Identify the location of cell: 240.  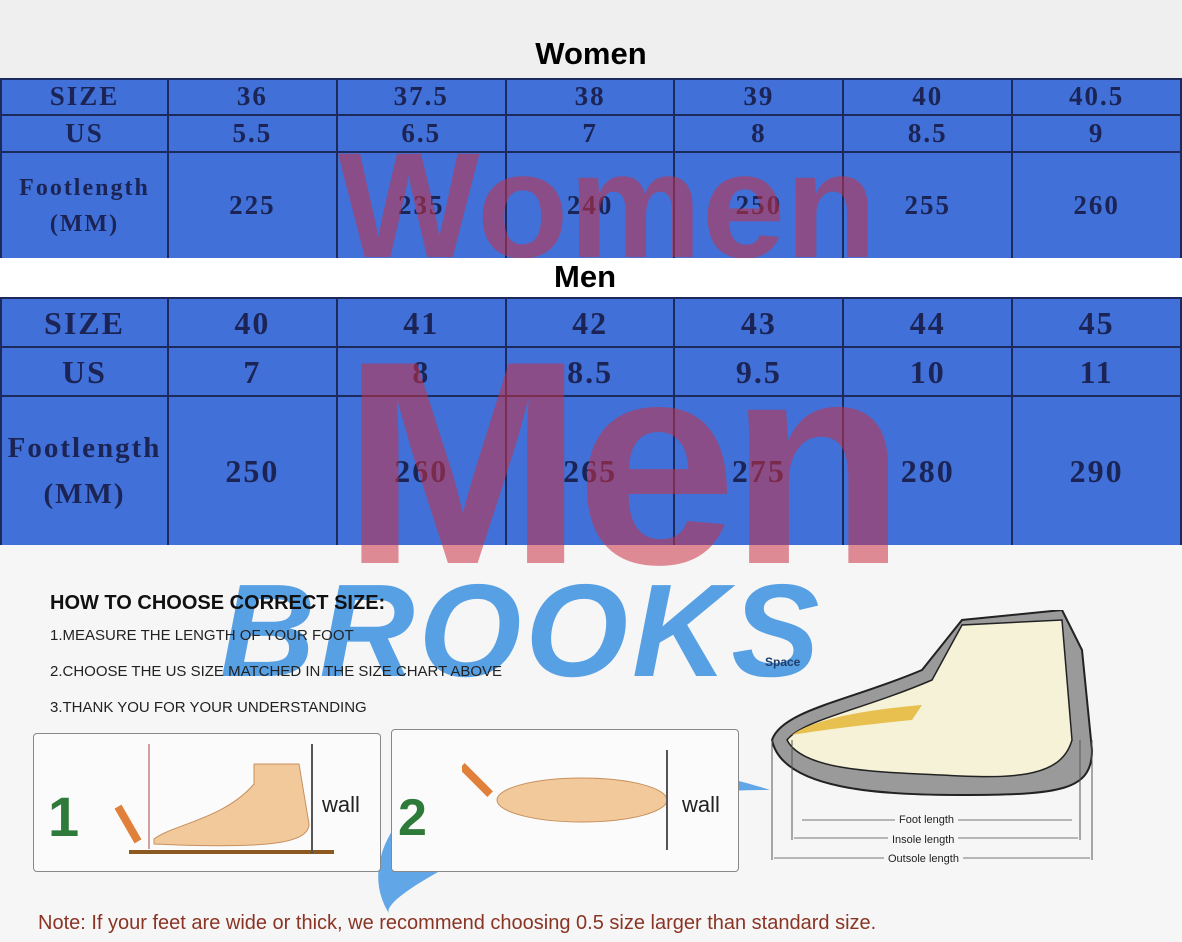
(590, 205).